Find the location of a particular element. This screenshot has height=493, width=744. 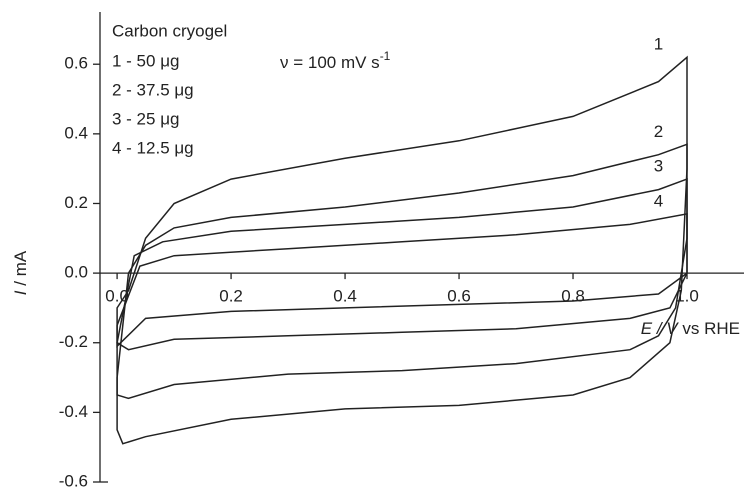

x-tick-label: 0.8 is located at coordinates (573, 296).